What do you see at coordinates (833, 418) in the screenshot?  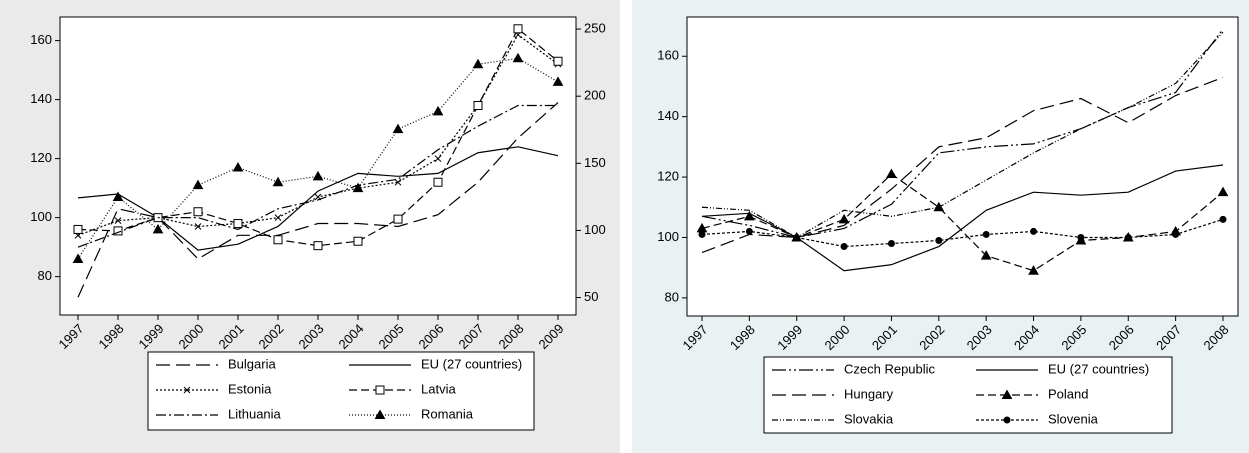 I see `legend-item: Slovakia` at bounding box center [833, 418].